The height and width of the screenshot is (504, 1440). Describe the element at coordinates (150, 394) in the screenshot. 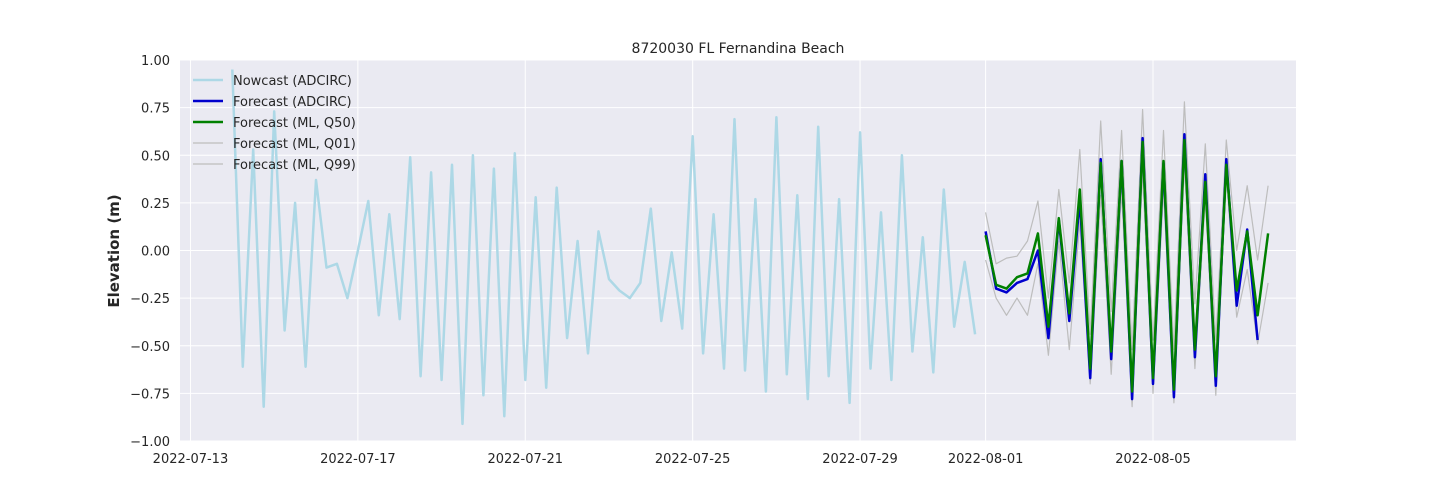

I see `y-tick-label: −0.75` at that location.